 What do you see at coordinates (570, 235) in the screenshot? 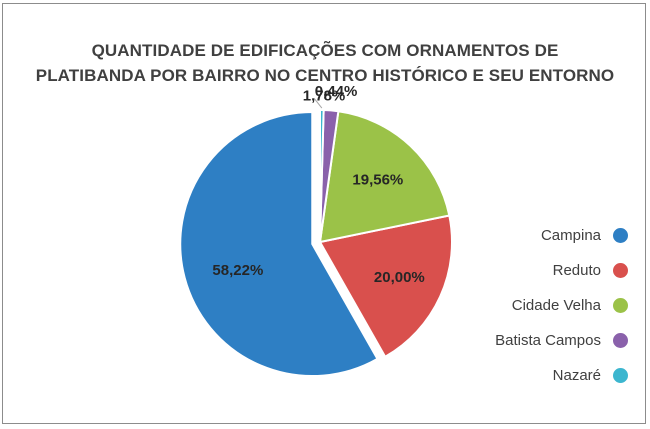
I see `legend-label: Campina` at bounding box center [570, 235].